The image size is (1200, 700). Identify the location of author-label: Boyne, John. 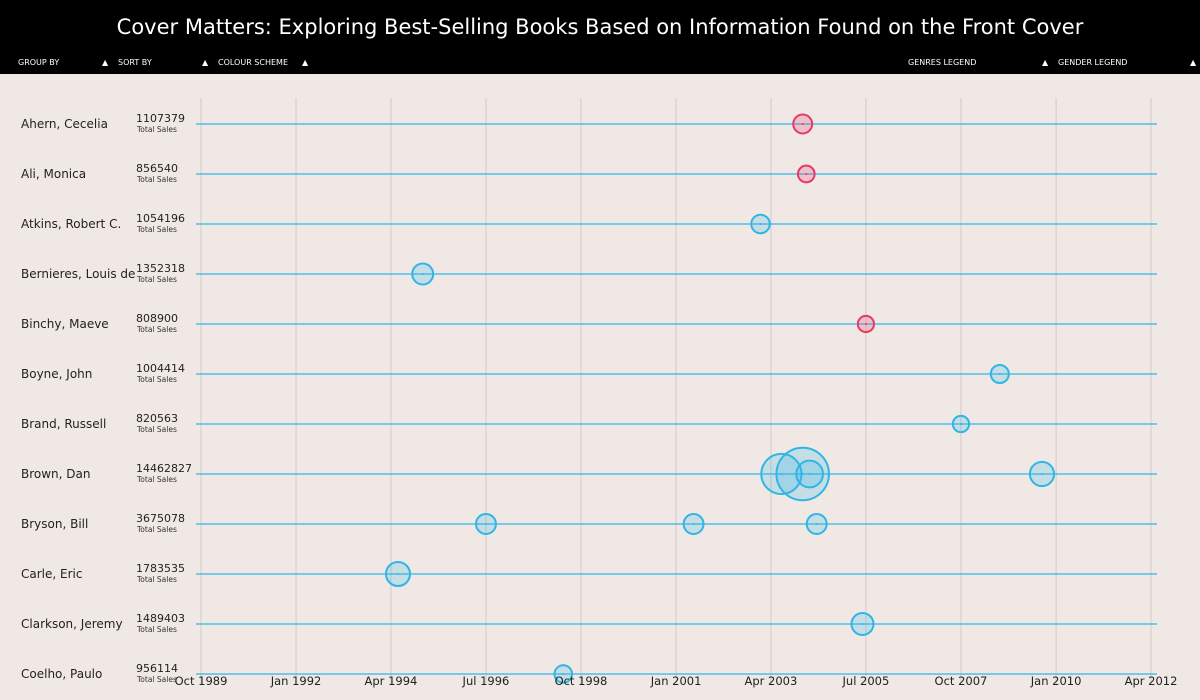
(56, 374).